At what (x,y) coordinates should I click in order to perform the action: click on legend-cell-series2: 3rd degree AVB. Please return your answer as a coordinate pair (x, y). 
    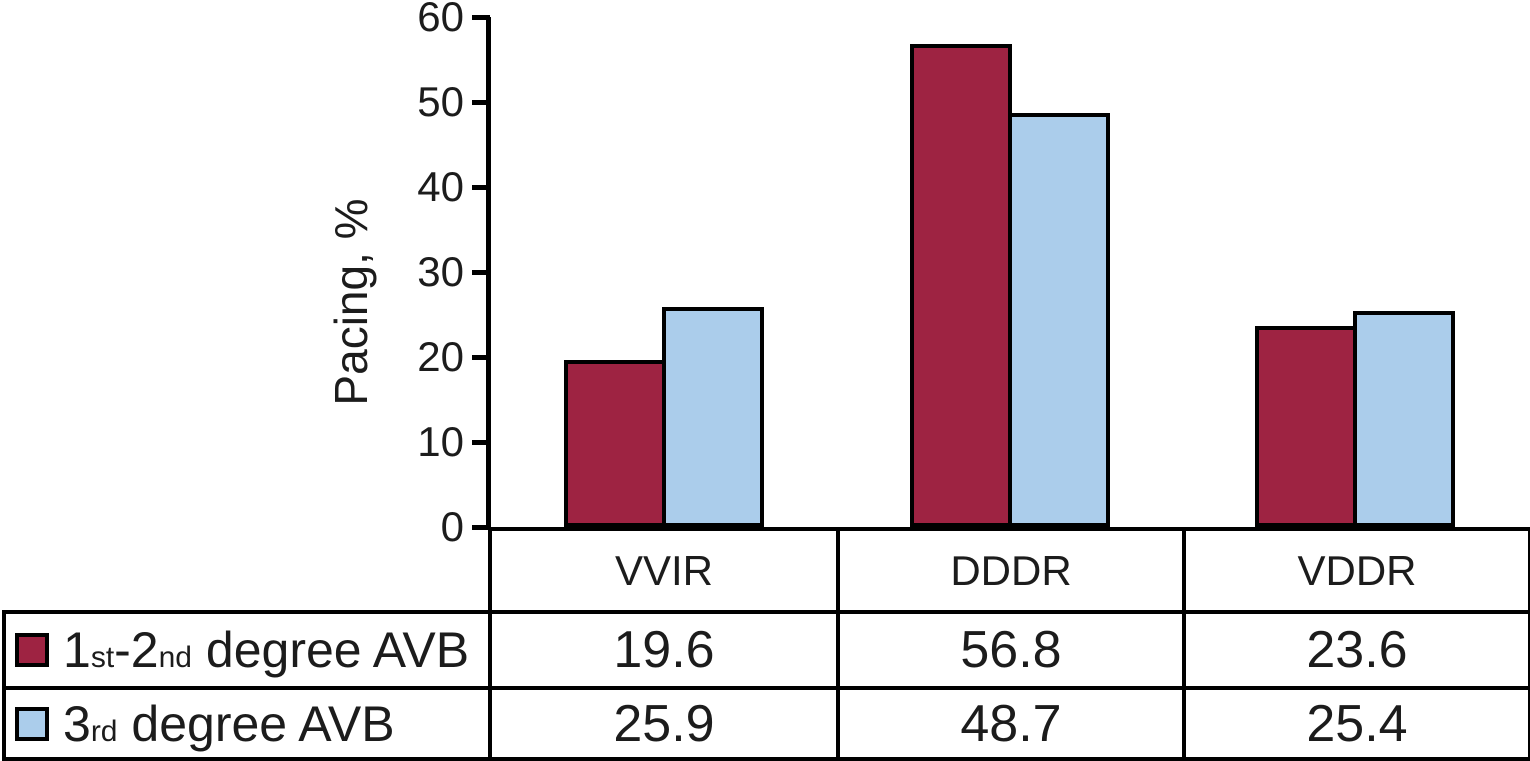
    Looking at the image, I should click on (247, 723).